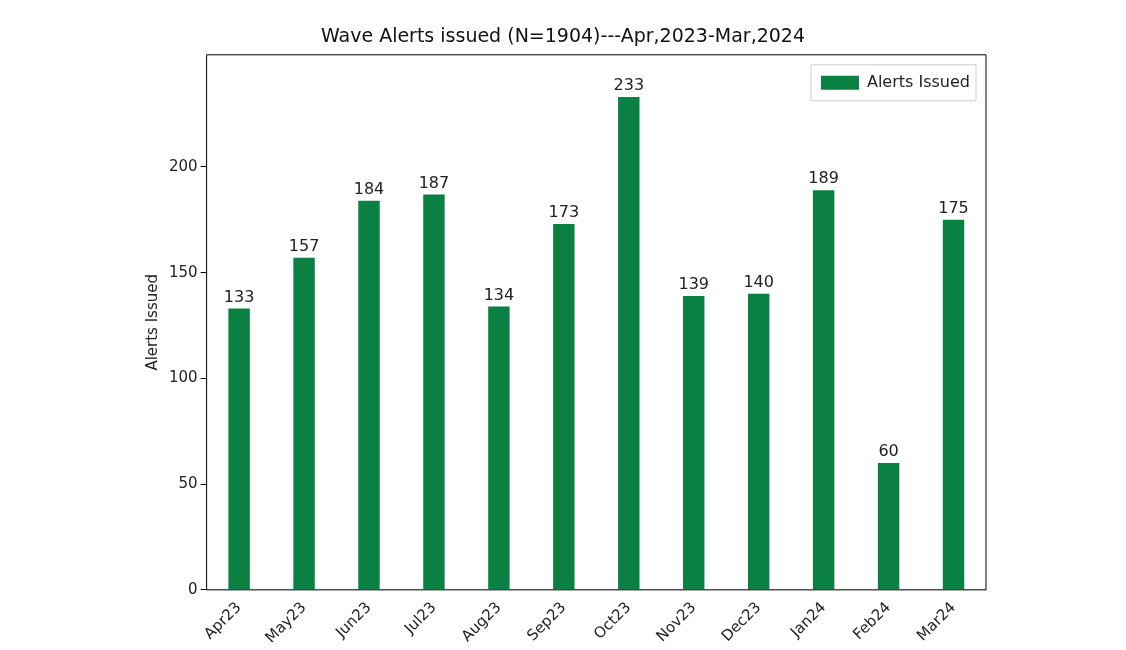 This screenshot has width=1126, height=650. Describe the element at coordinates (888, 451) in the screenshot. I see `data-label: 60` at that location.